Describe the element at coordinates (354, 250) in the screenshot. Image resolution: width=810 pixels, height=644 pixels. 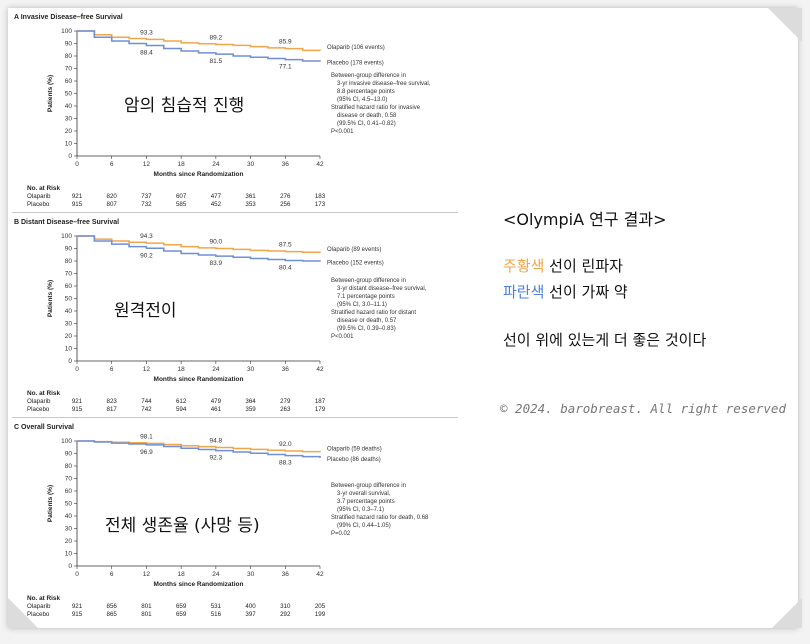
I see `legend-olaparib: Olaparib (89 events)` at that location.